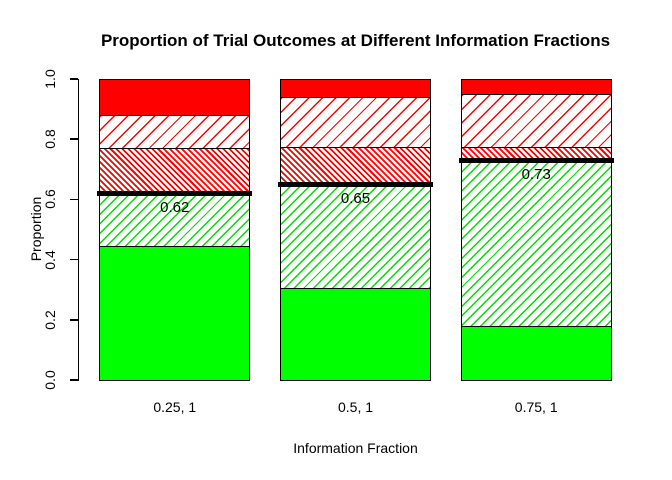 This screenshot has height=480, width=672. Describe the element at coordinates (175, 407) in the screenshot. I see `x-axis-category-label: 0.25, 1` at that location.